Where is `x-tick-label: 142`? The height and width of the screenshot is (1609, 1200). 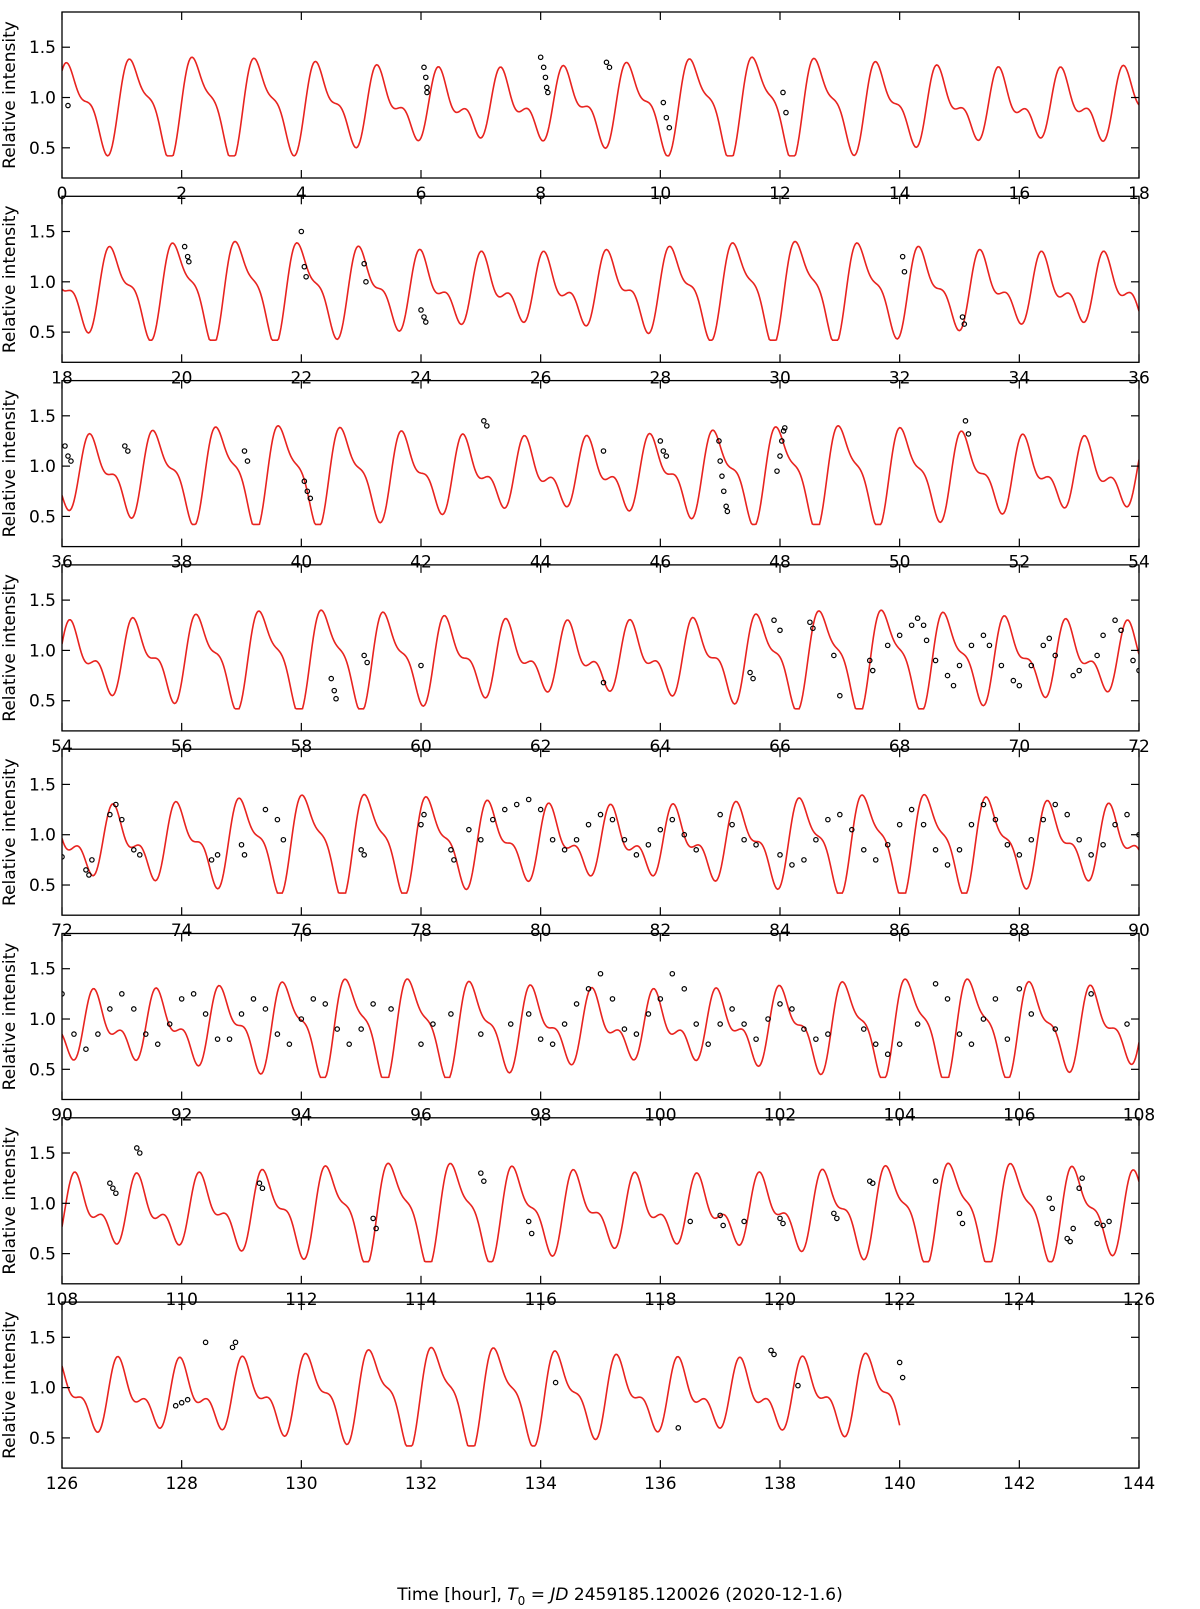
x-tick-label: 142 is located at coordinates (1019, 1484).